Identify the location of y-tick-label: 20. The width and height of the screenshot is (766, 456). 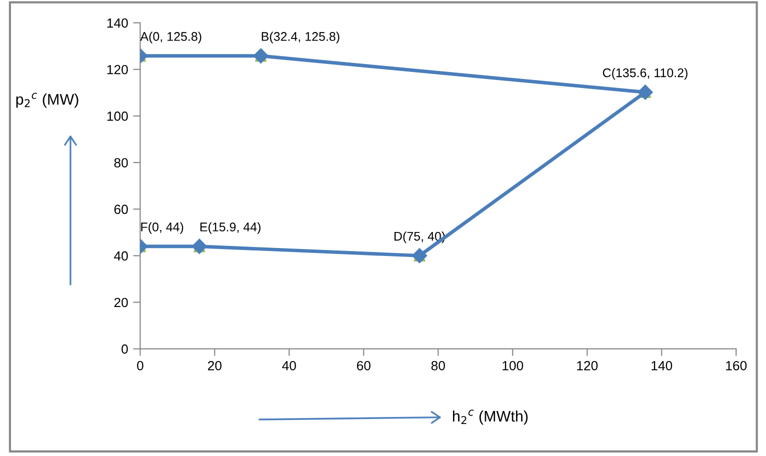
(121, 303).